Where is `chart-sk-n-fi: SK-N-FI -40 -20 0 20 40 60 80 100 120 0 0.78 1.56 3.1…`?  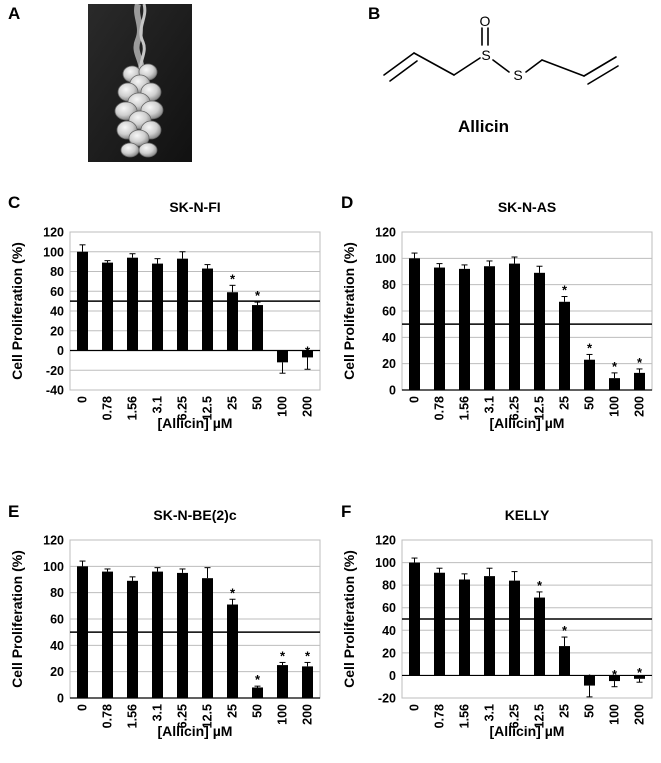
chart-sk-n-fi: SK-N-FI -40 -20 0 20 40 60 80 100 120 0 0.78 1.56 3.1… is located at coordinates (165, 315).